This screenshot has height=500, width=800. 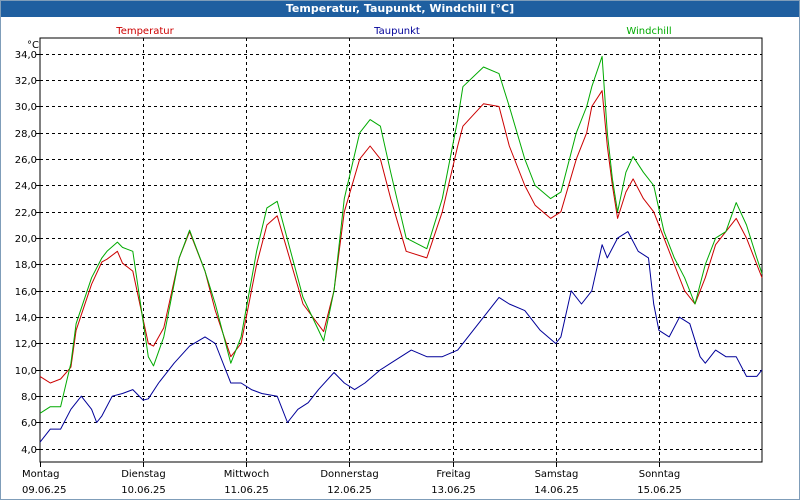 What do you see at coordinates (349, 474) in the screenshot?
I see `x-tick-label-weekday: Donnerstag` at bounding box center [349, 474].